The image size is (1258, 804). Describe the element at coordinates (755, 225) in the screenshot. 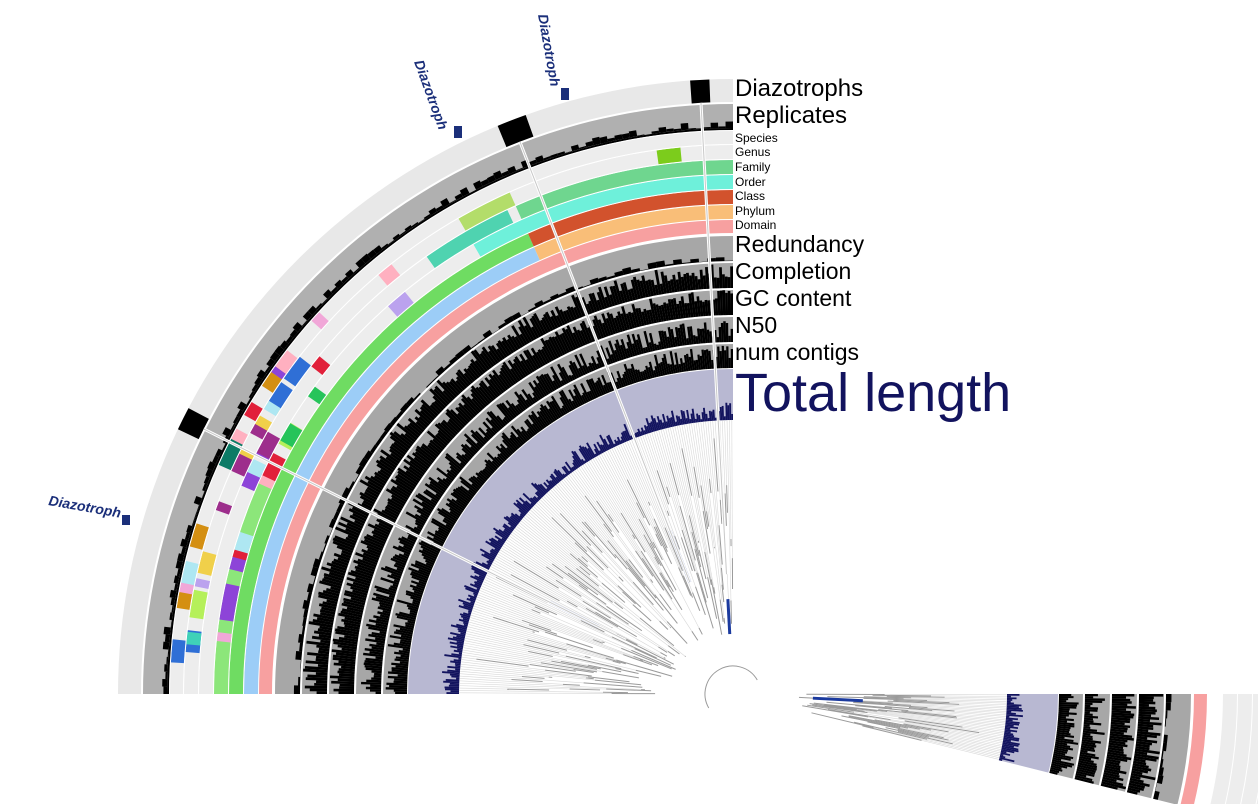

I see `label-domain: Domain` at that location.